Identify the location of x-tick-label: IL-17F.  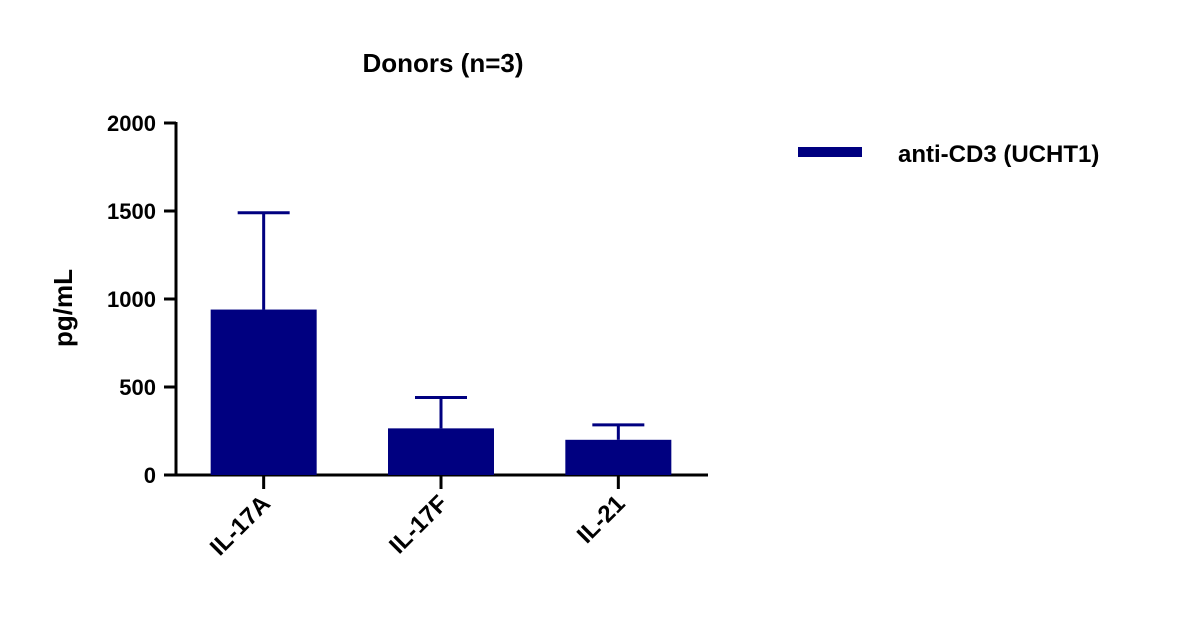
(418, 524).